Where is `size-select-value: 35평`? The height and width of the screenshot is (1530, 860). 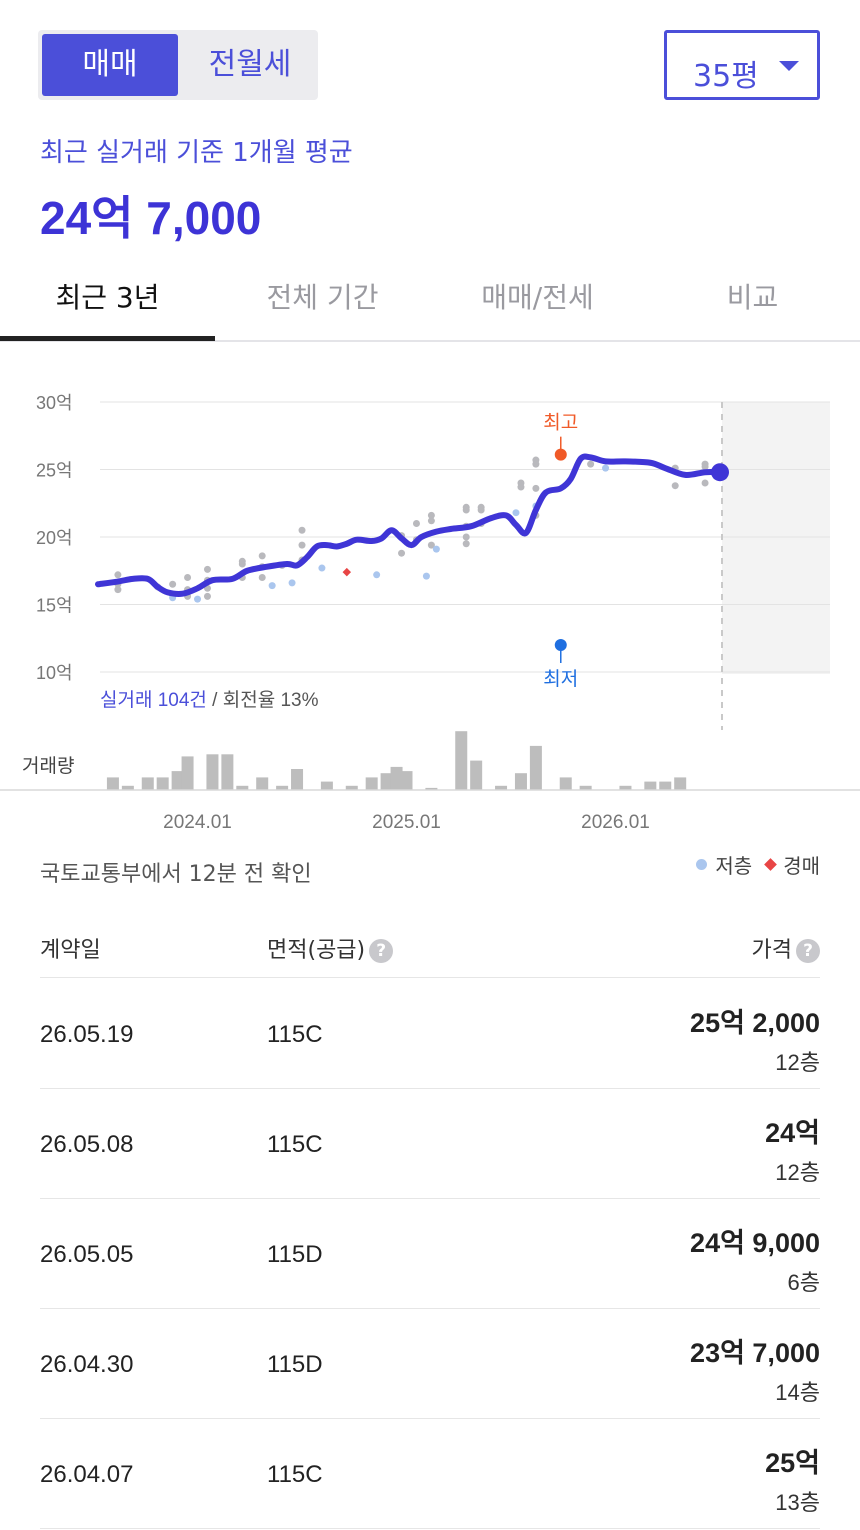 size-select-value: 35평 is located at coordinates (726, 76).